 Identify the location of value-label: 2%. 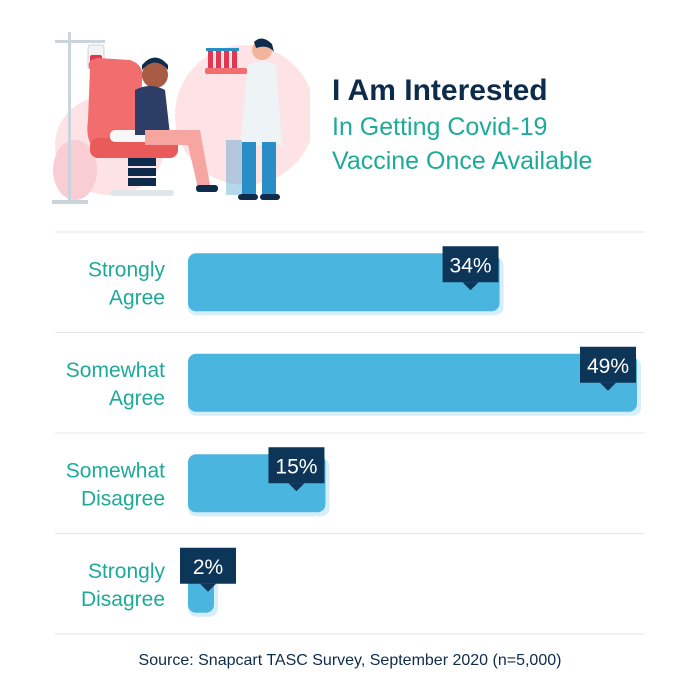
(208, 567).